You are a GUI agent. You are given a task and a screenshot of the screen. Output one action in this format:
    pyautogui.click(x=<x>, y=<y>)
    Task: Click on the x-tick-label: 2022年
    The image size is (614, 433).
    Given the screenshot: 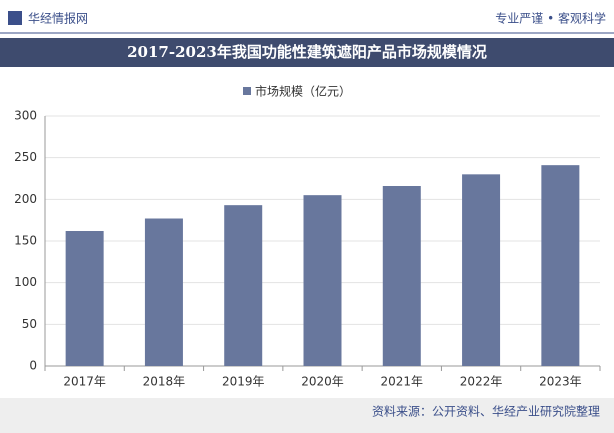 What is the action you would take?
    pyautogui.click(x=481, y=382)
    